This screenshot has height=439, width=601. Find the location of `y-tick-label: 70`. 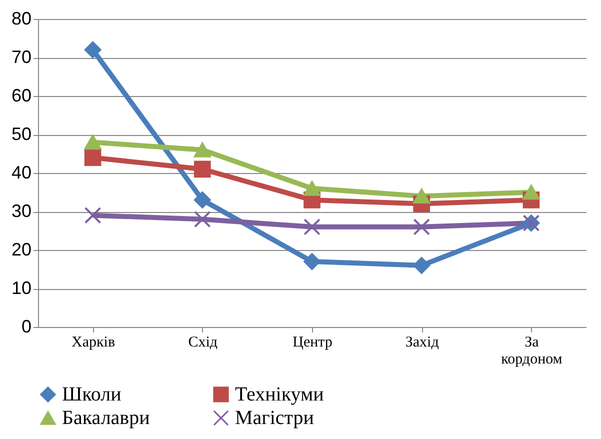

y-tick-label: 70 is located at coordinates (21, 57).